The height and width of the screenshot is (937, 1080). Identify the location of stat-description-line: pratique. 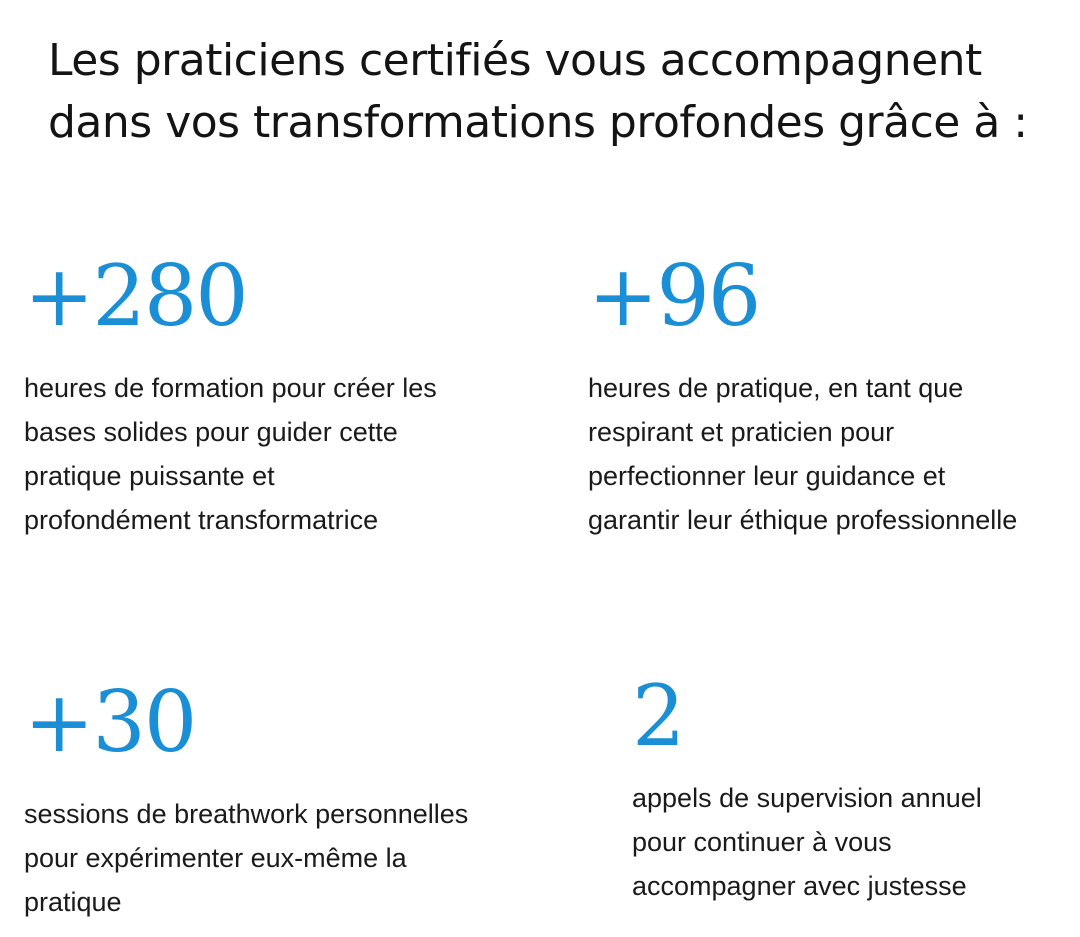
(73, 902).